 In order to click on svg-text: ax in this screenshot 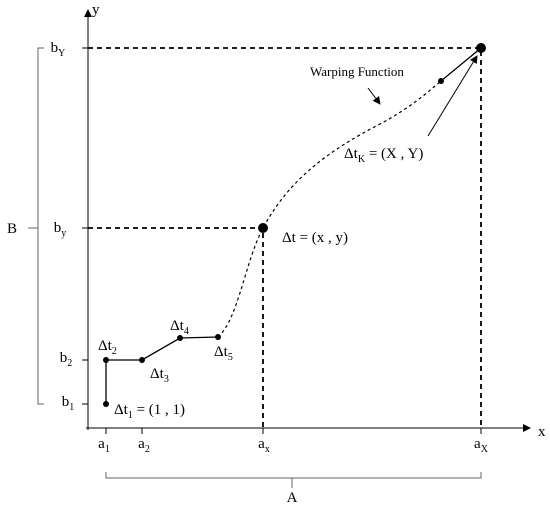, I will do `click(264, 445)`.